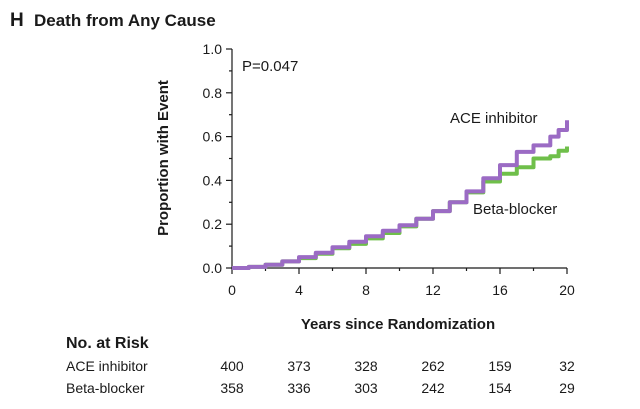 The width and height of the screenshot is (640, 409). What do you see at coordinates (398, 324) in the screenshot?
I see `x-axis-label: Years since Randomization` at bounding box center [398, 324].